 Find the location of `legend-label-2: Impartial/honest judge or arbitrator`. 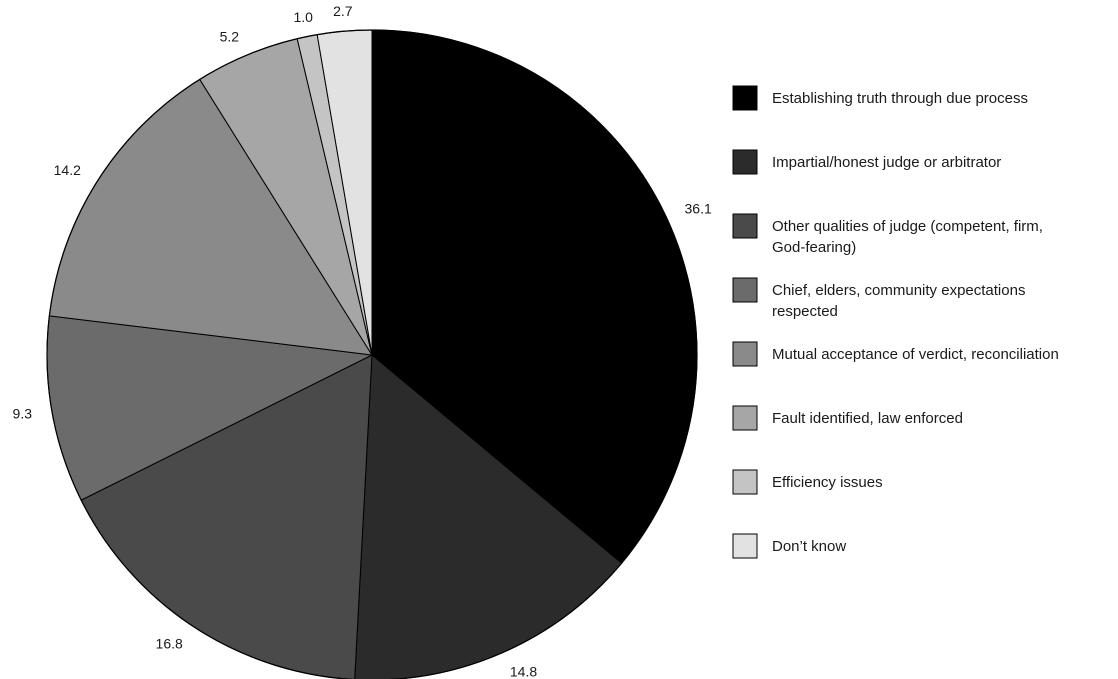

legend-label-2: Impartial/honest judge or arbitrator is located at coordinates (886, 162).